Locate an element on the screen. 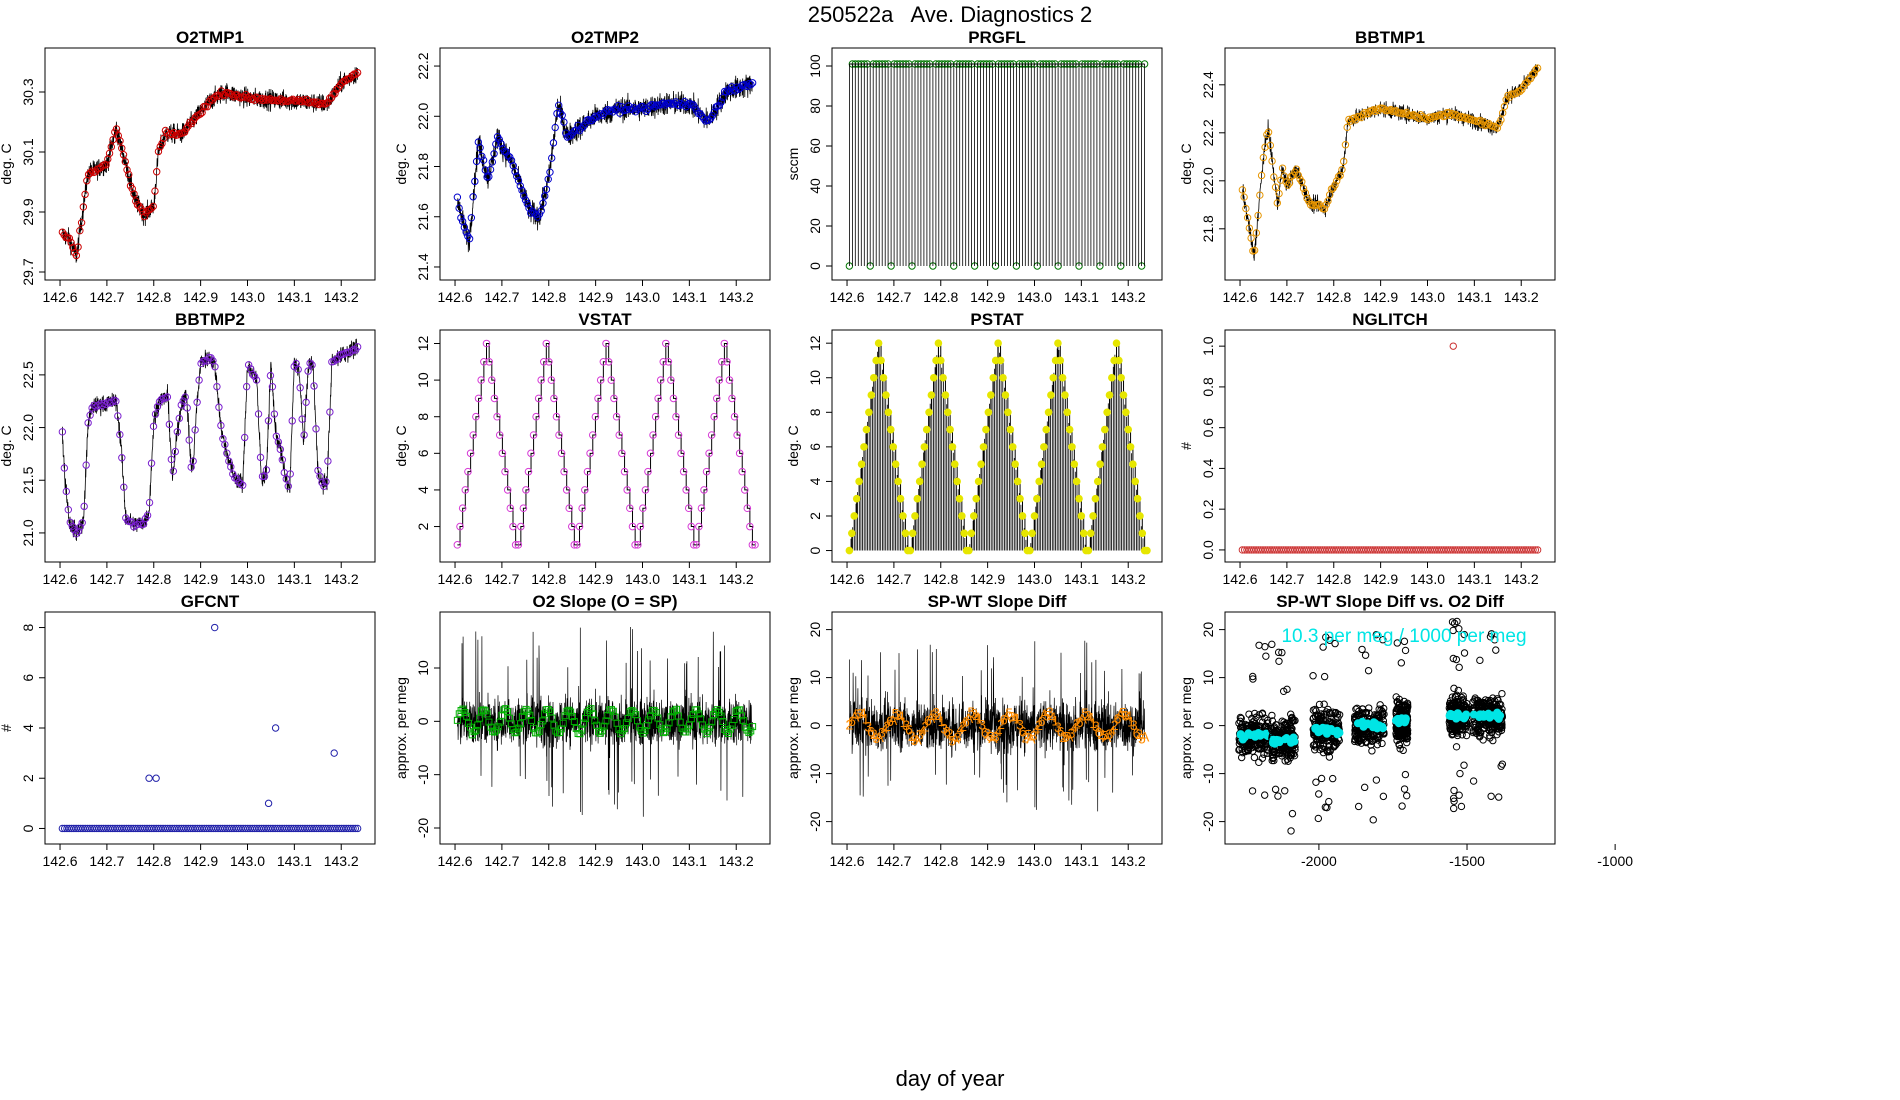  y-axis-label: approx. per meg is located at coordinates (1186, 728).